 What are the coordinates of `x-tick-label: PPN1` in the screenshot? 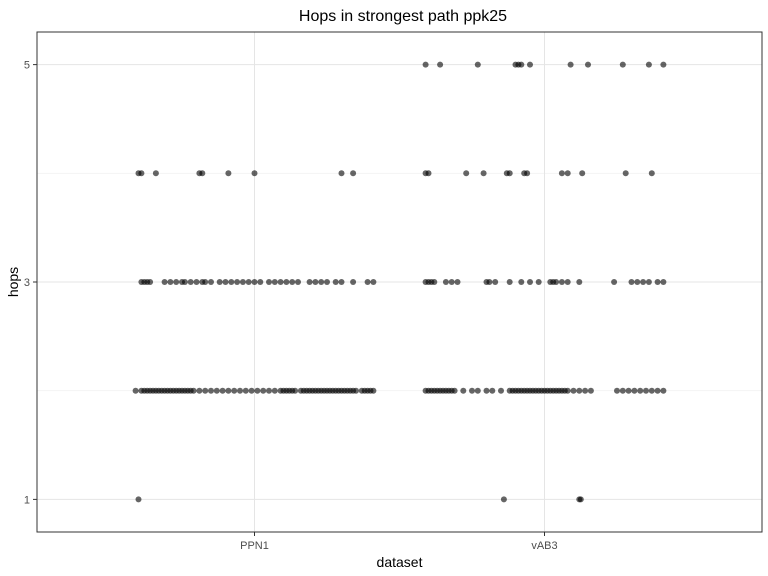 It's located at (254, 546).